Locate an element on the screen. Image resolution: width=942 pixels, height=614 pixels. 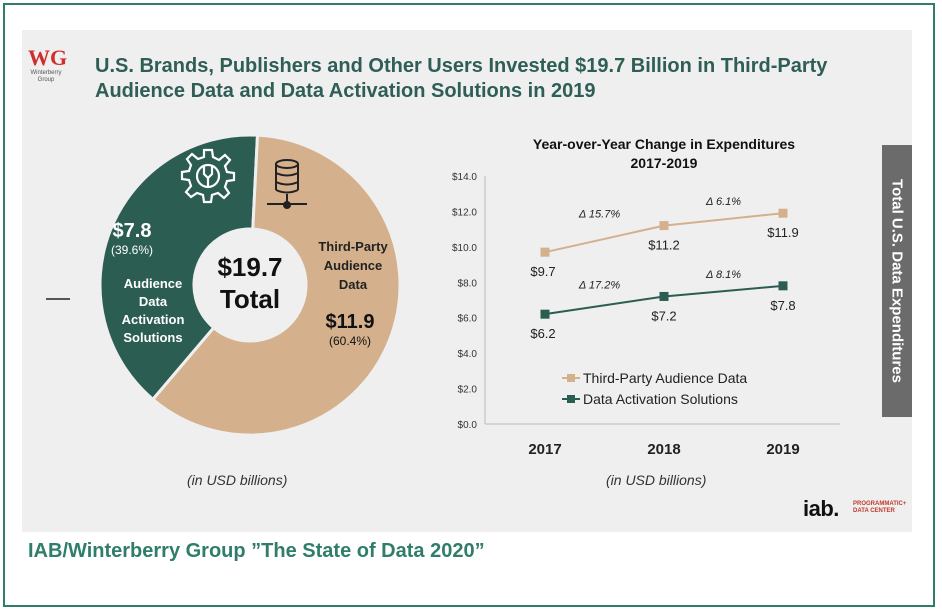
chart-subtitle: 2017-2019 is located at coordinates (664, 163).